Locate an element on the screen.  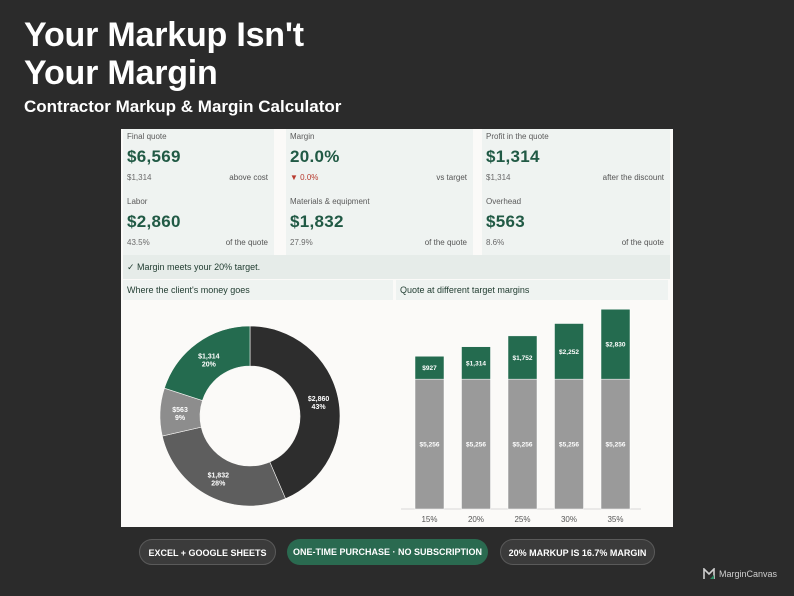
status-message: ✓ Margin meets your 20% target. is located at coordinates (194, 267).